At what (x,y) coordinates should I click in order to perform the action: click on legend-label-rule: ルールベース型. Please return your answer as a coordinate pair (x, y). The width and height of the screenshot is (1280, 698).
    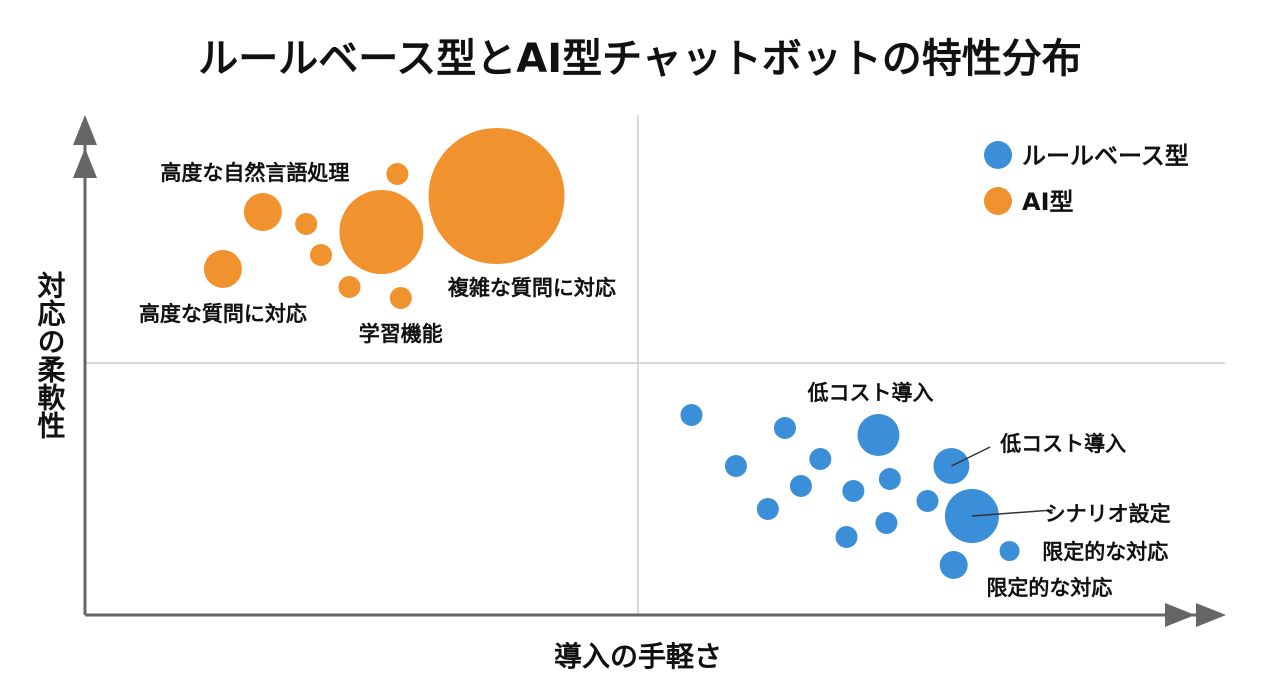
    Looking at the image, I should click on (1105, 156).